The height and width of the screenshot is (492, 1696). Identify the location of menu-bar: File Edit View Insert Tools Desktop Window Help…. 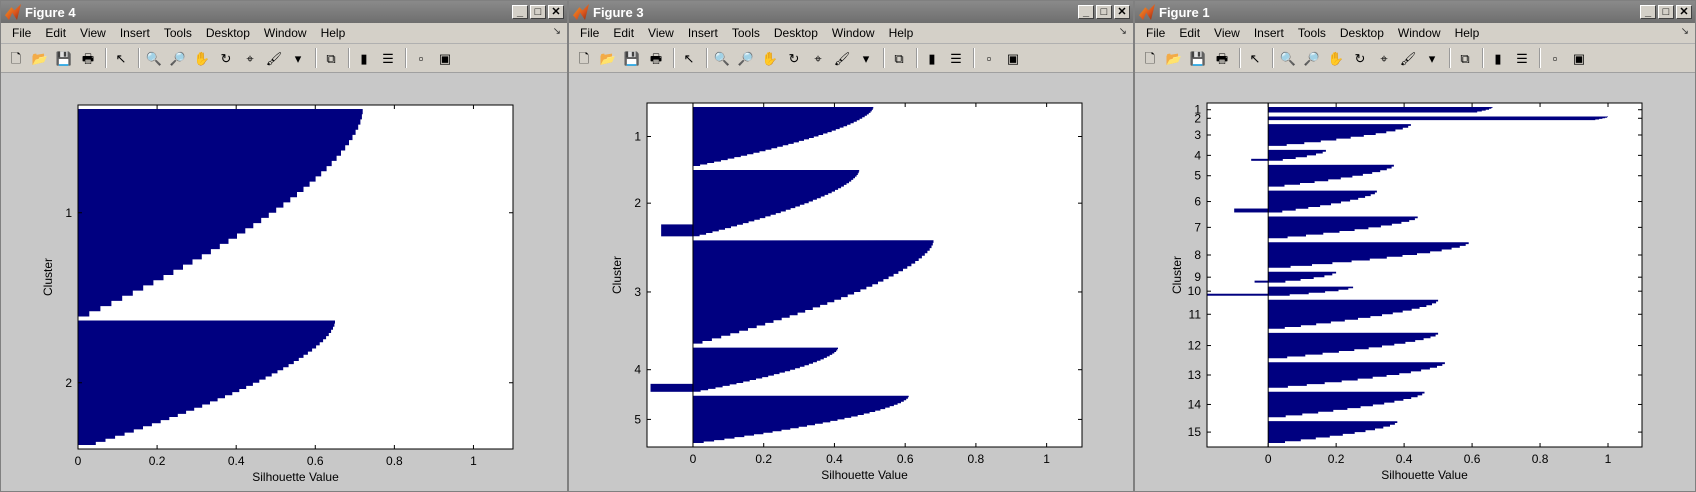
(851, 33).